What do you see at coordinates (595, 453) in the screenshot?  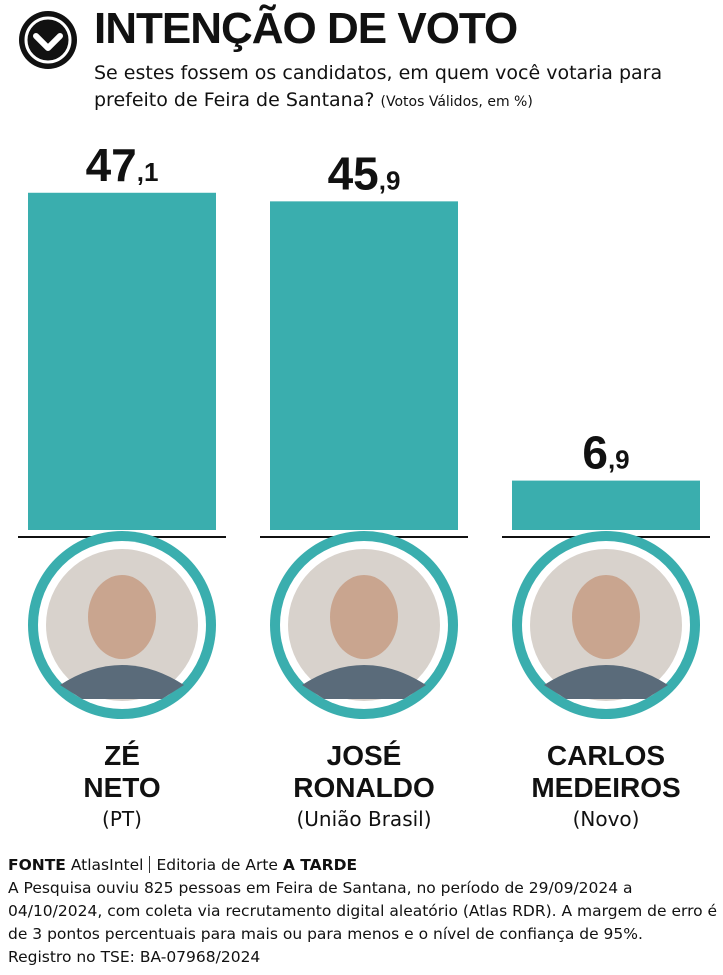 I see `value-label-integer: 6` at bounding box center [595, 453].